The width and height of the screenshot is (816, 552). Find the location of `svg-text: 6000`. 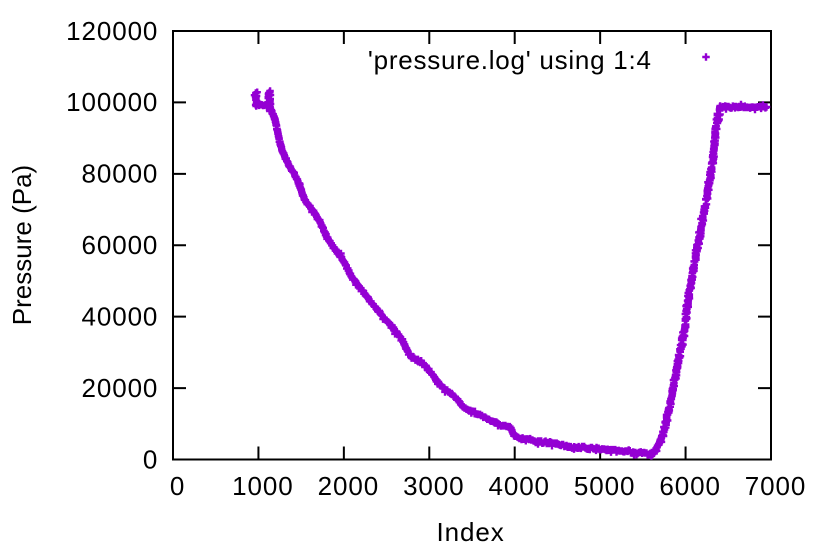

svg-text: 6000 is located at coordinates (689, 486).